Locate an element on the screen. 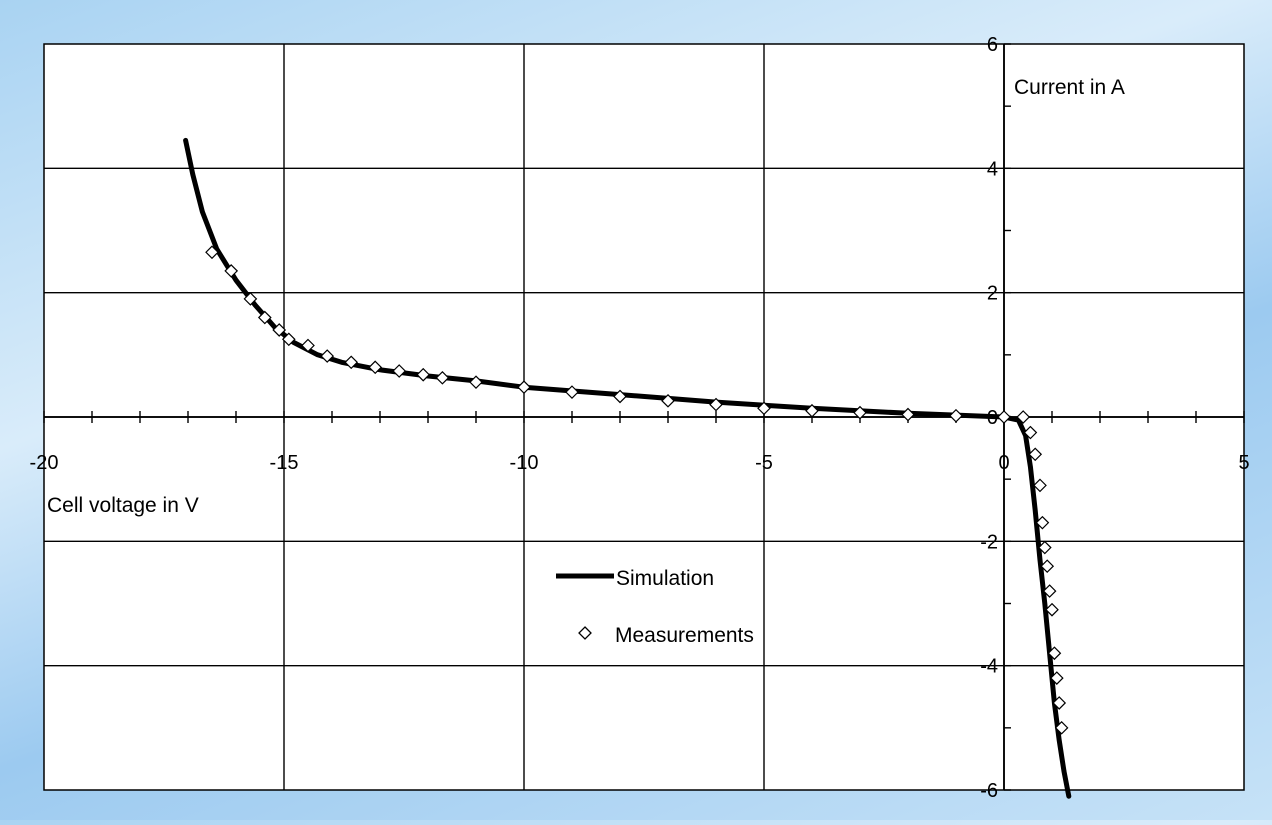 Image resolution: width=1272 pixels, height=825 pixels. y-tick-label: 2 is located at coordinates (992, 294).